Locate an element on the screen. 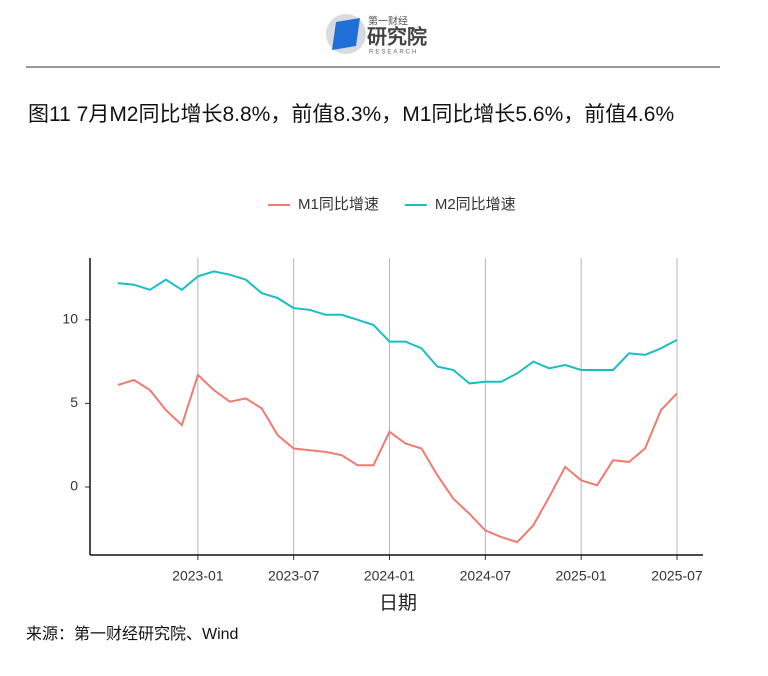  x-tick-label: 2023-07 is located at coordinates (294, 576).